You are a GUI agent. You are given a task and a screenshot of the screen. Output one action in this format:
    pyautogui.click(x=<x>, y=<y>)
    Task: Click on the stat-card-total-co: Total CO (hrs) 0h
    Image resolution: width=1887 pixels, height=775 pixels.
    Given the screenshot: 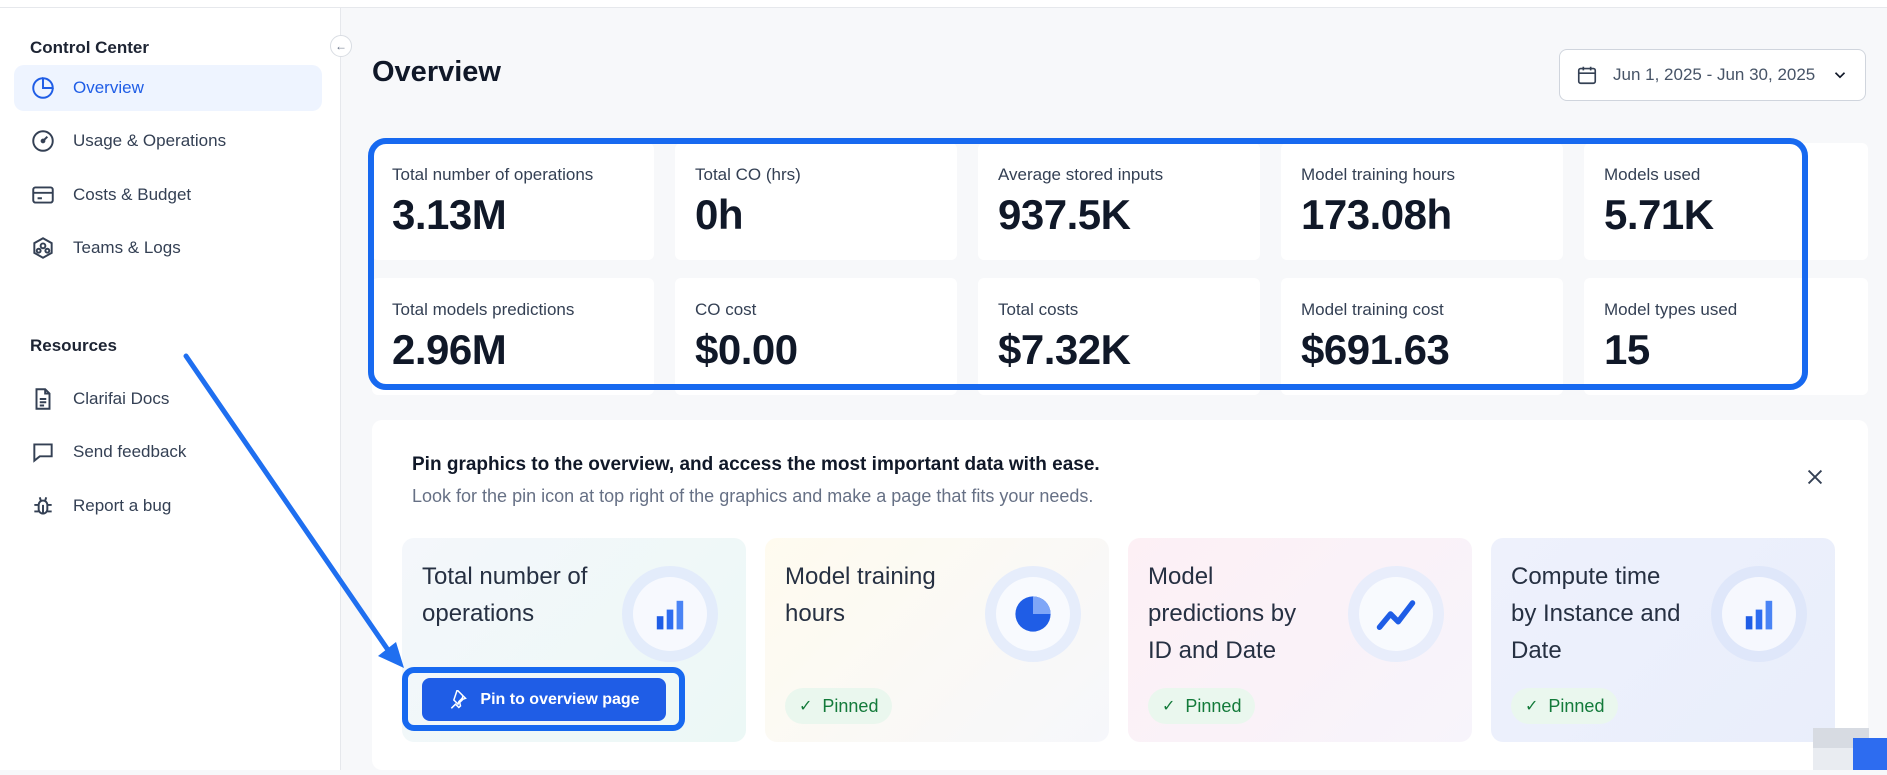 What is the action you would take?
    pyautogui.click(x=816, y=201)
    